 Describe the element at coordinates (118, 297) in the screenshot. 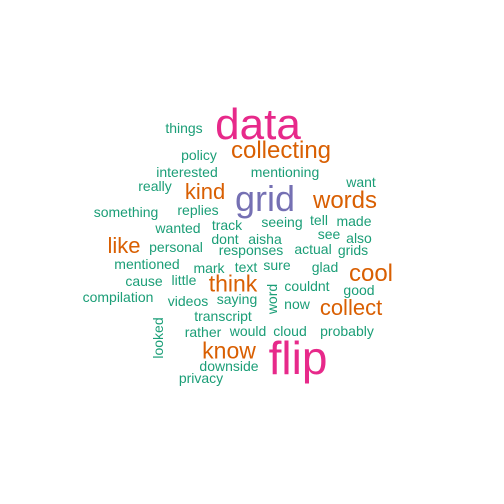

I see `word-compilation: compilation` at that location.